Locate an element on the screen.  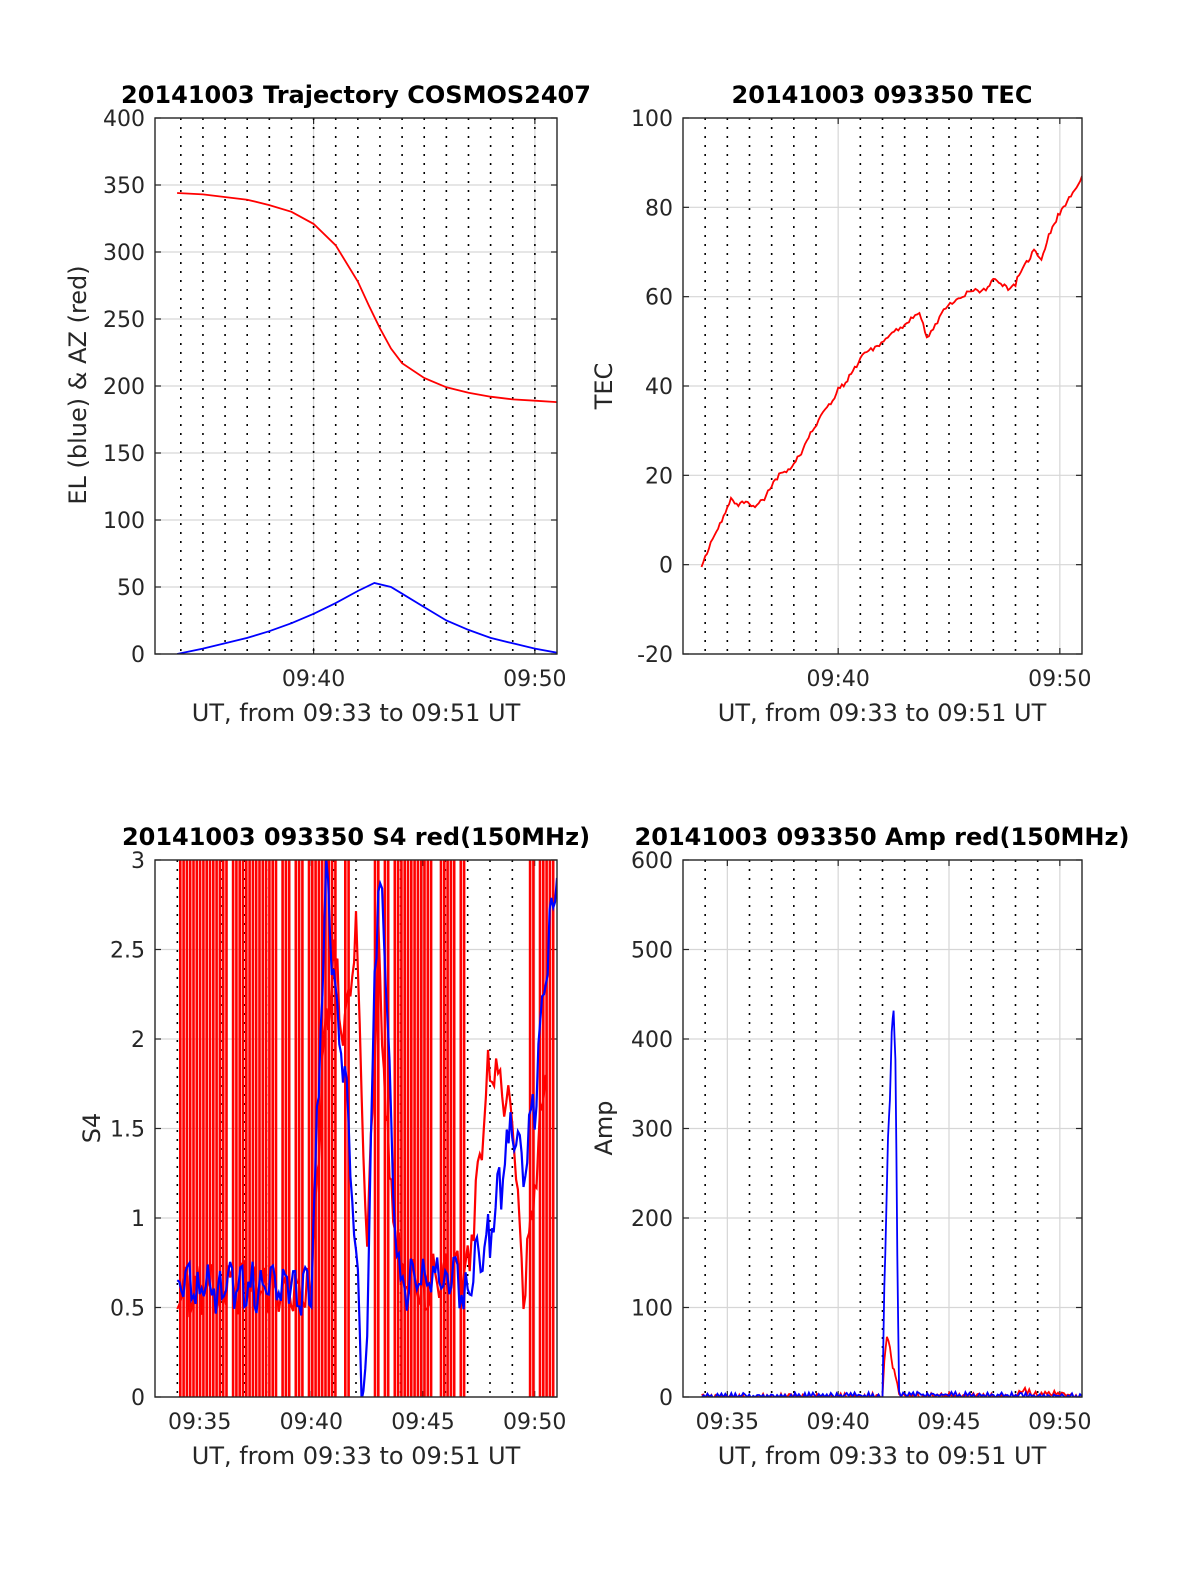
y-tick-label: 3 is located at coordinates (138, 861).